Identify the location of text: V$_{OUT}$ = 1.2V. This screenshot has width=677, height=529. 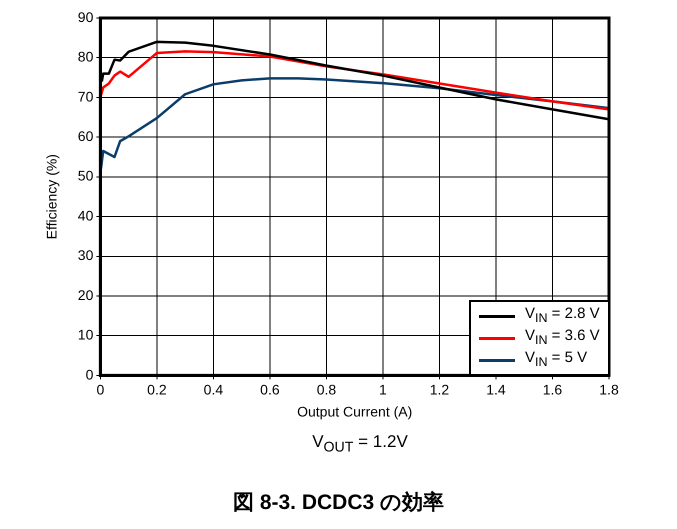
(360, 444).